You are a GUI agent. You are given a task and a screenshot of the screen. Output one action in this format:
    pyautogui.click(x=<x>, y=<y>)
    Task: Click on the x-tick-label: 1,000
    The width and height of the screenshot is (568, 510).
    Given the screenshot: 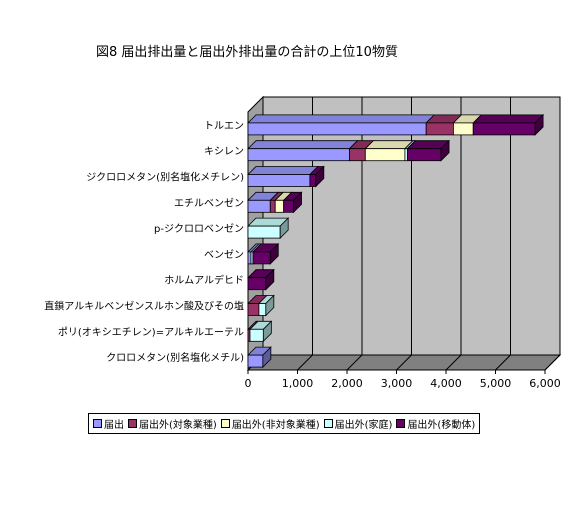 What is the action you would take?
    pyautogui.click(x=298, y=383)
    